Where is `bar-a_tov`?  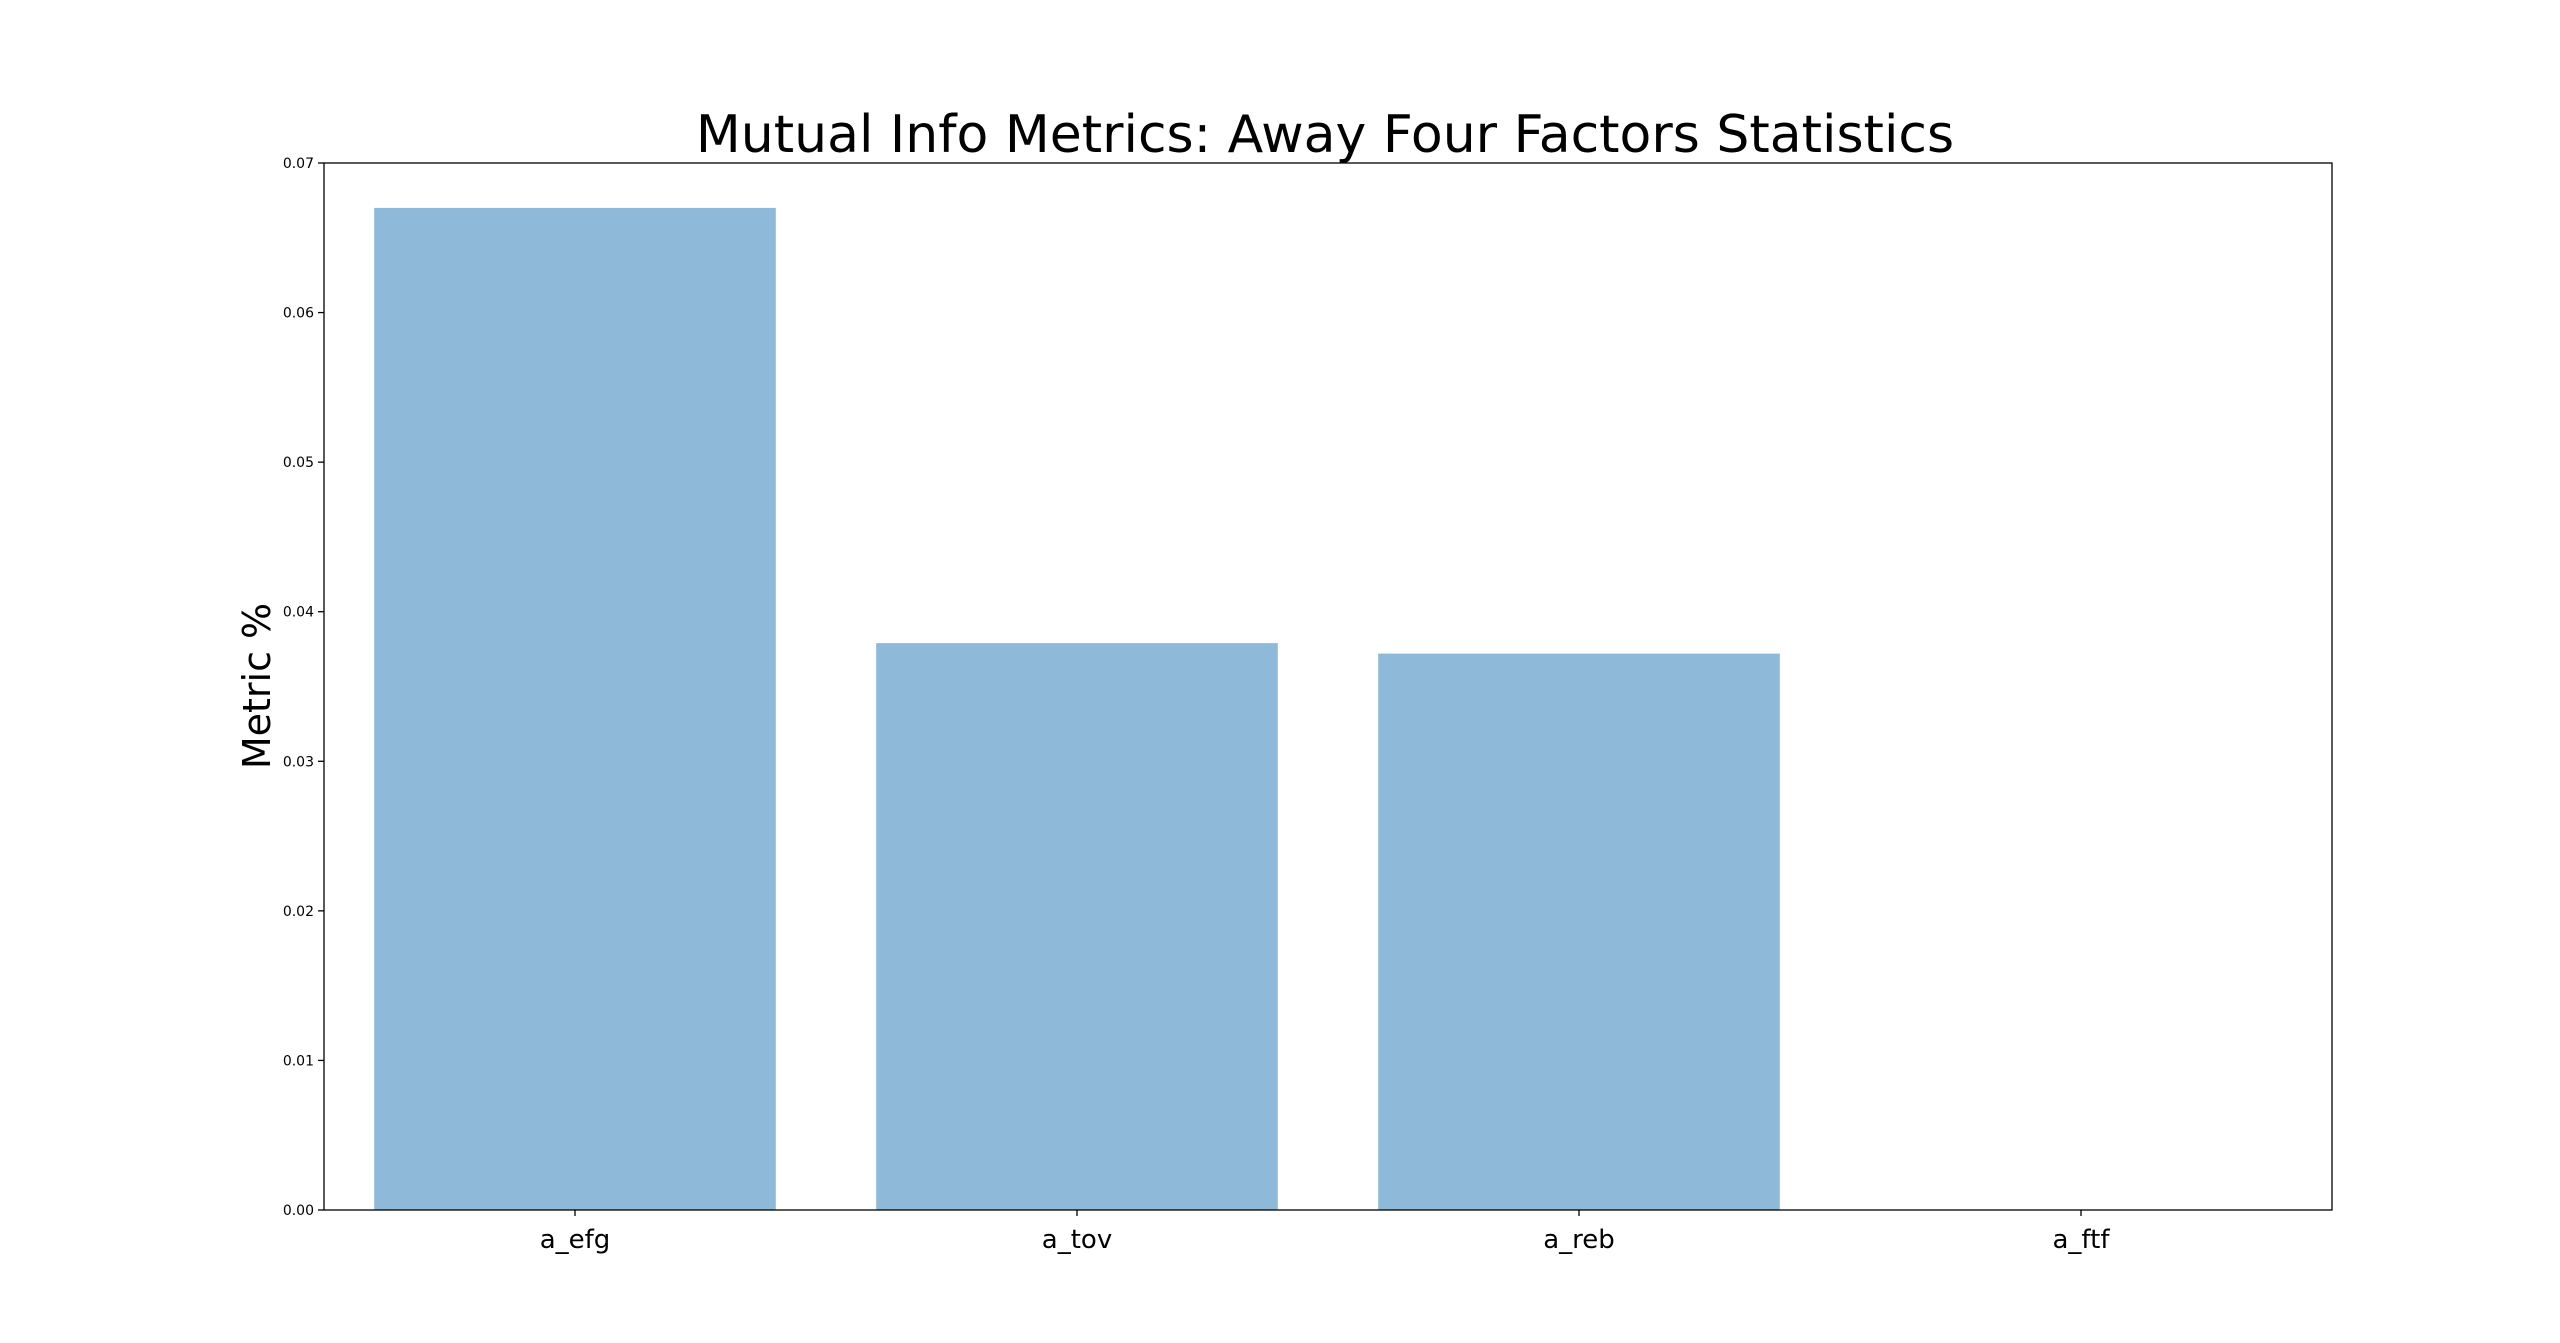 bar-a_tov is located at coordinates (1077, 926).